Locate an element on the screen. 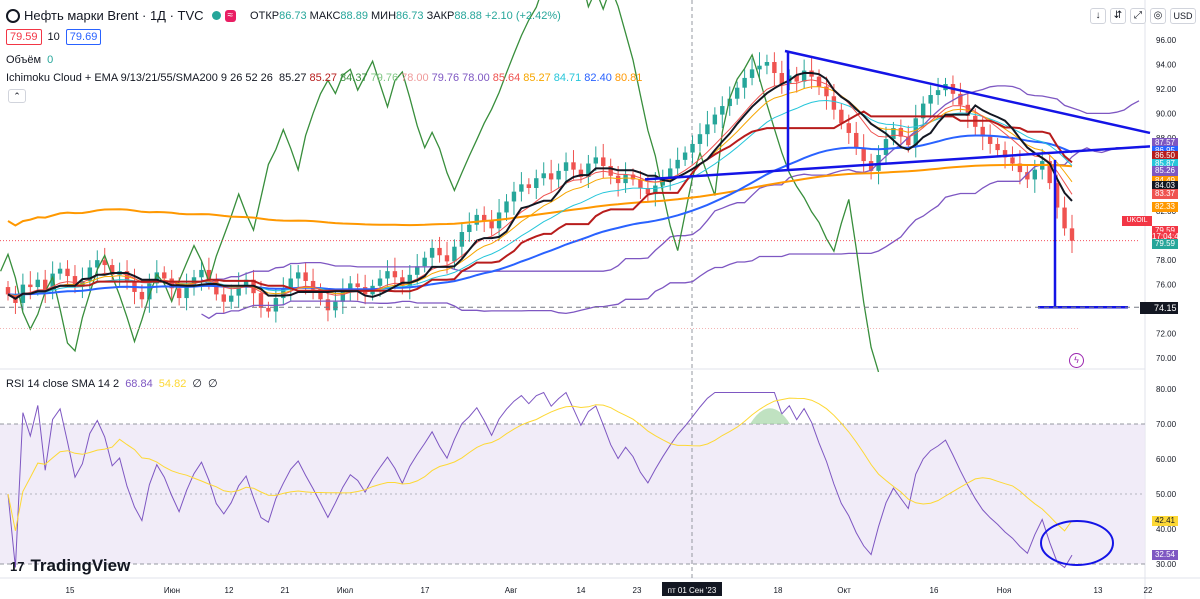 The height and width of the screenshot is (599, 1200). price-tag: 17:04:43 is located at coordinates (1168, 236).